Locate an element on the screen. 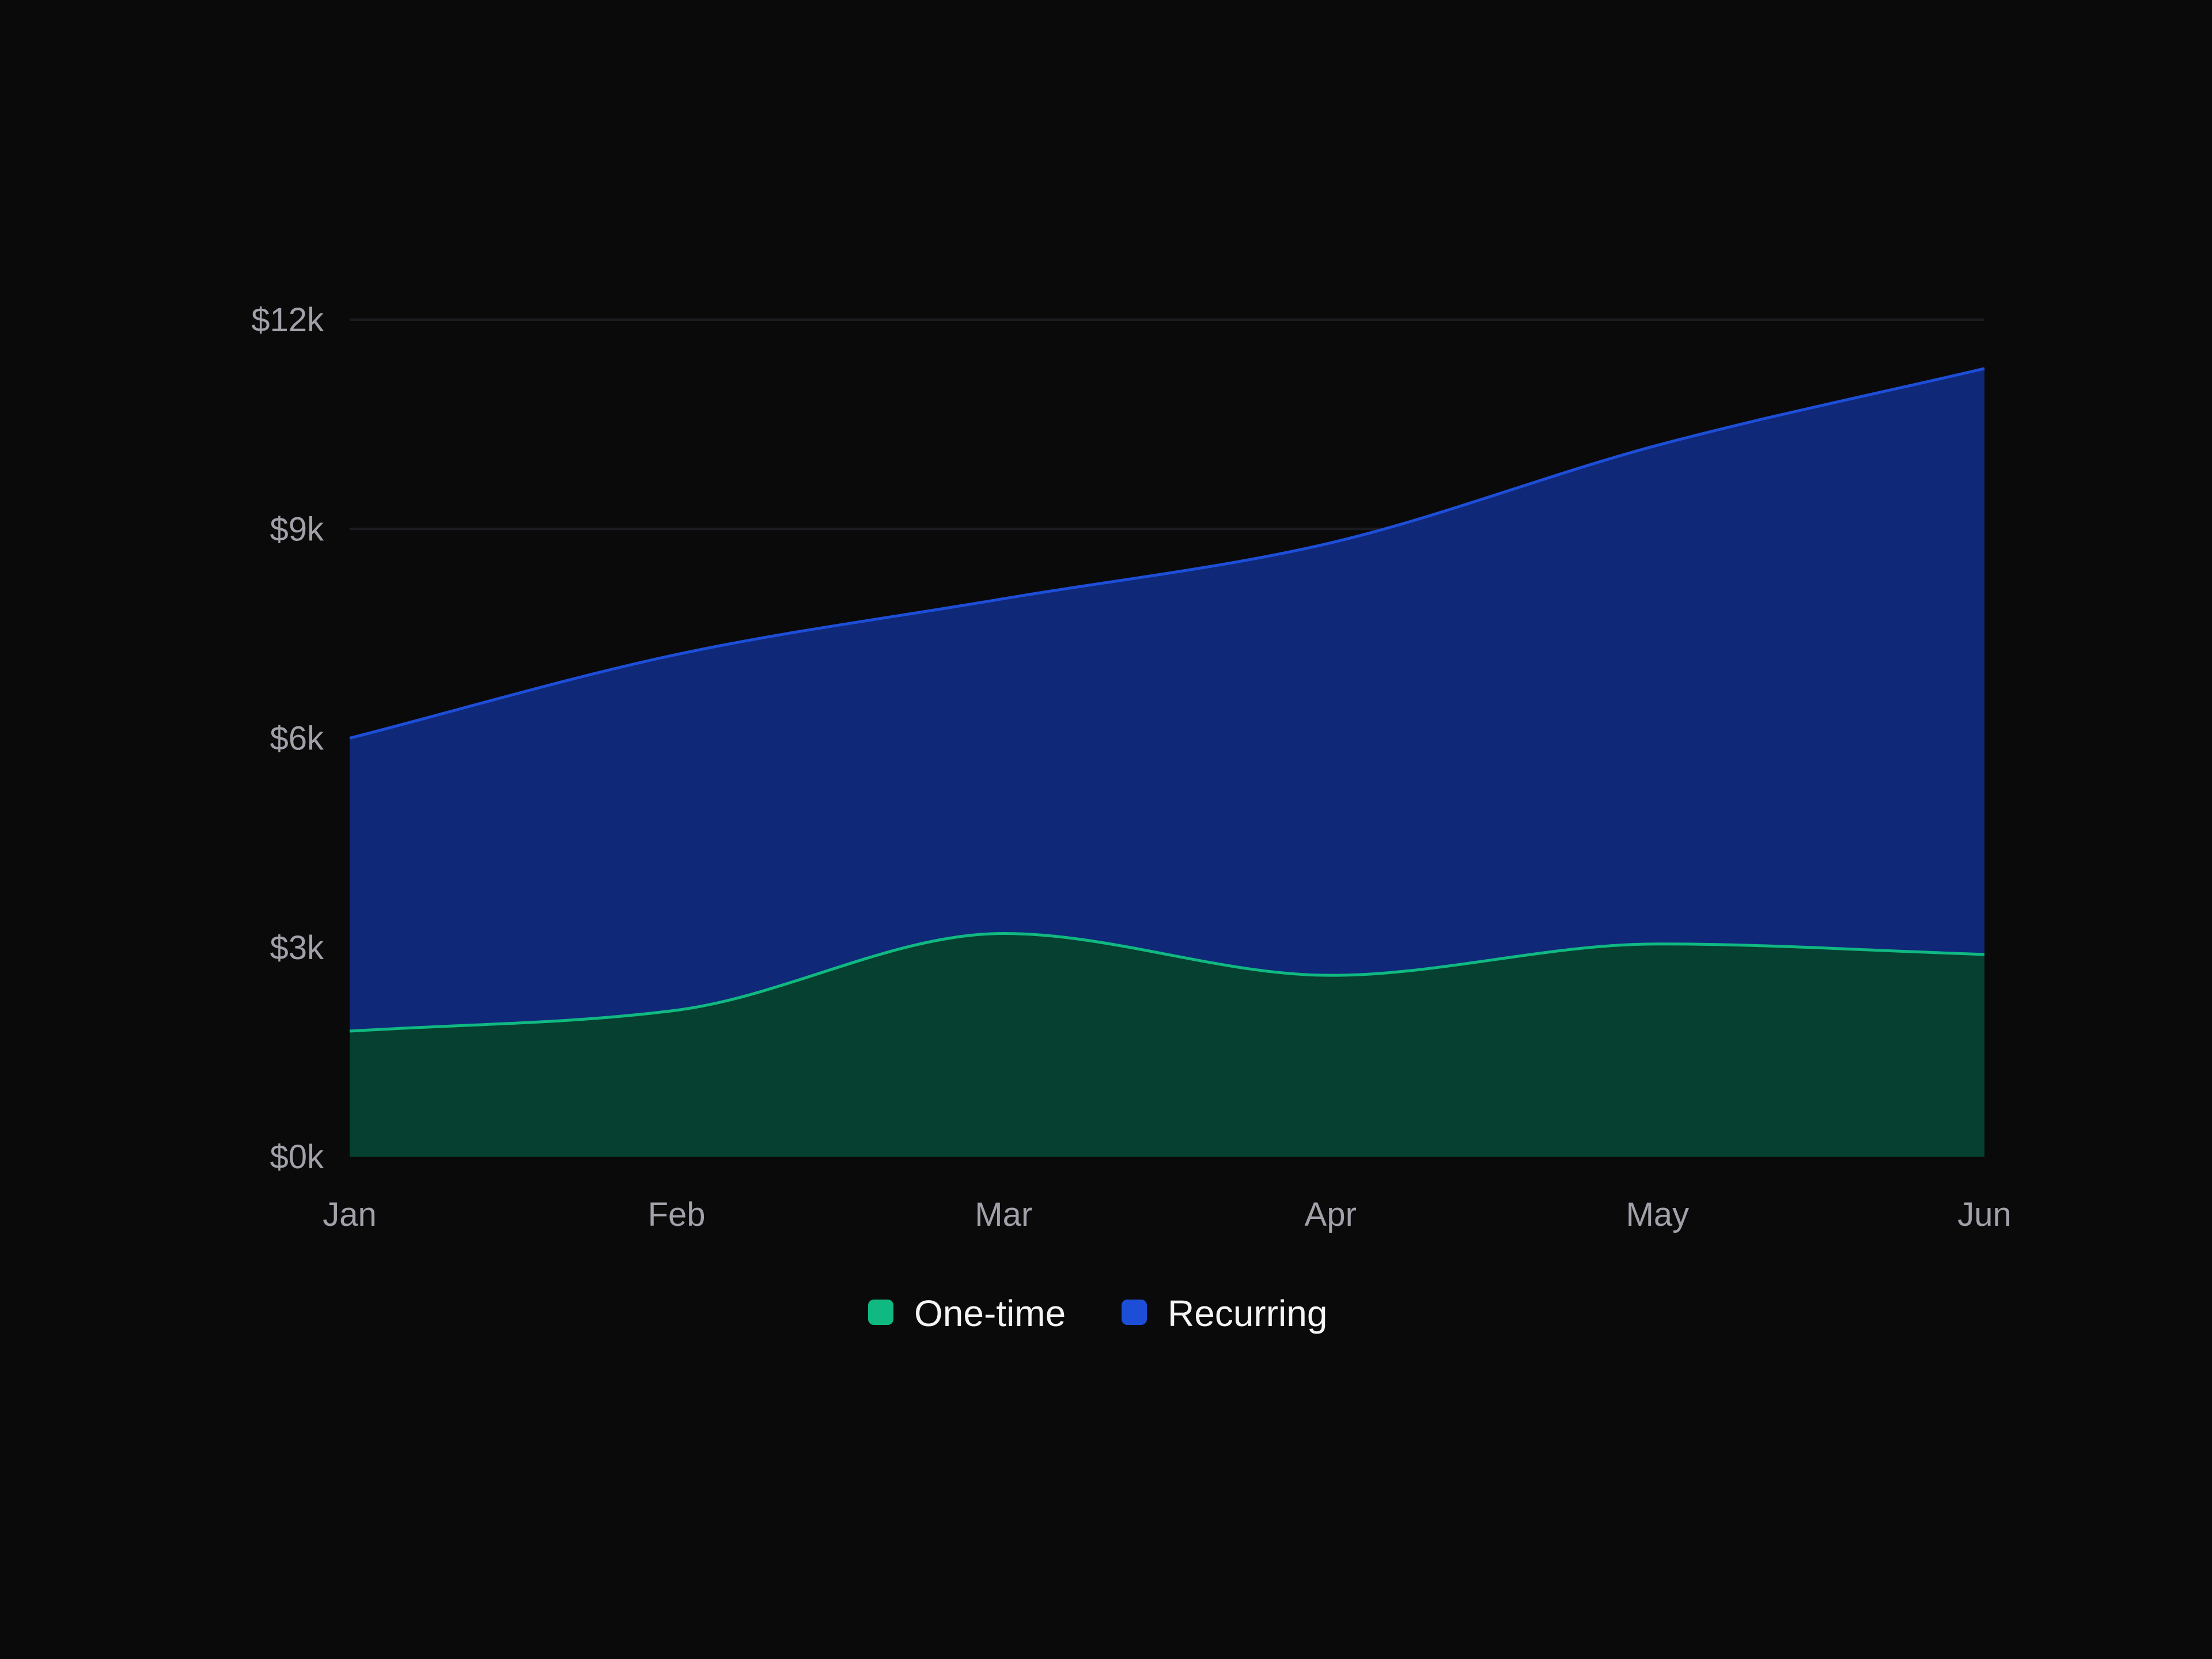 The width and height of the screenshot is (2212, 1659). x-tick-label: Feb is located at coordinates (677, 1214).